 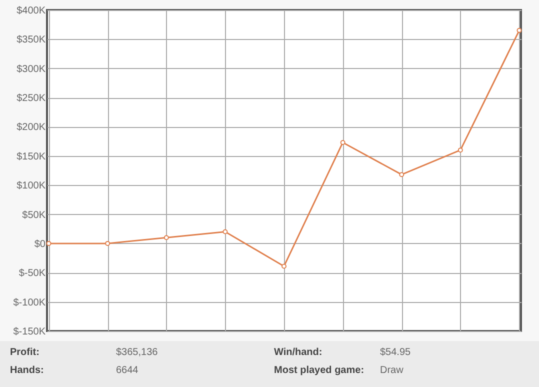 I want to click on y-tick-label: $350K, so click(x=31, y=40).